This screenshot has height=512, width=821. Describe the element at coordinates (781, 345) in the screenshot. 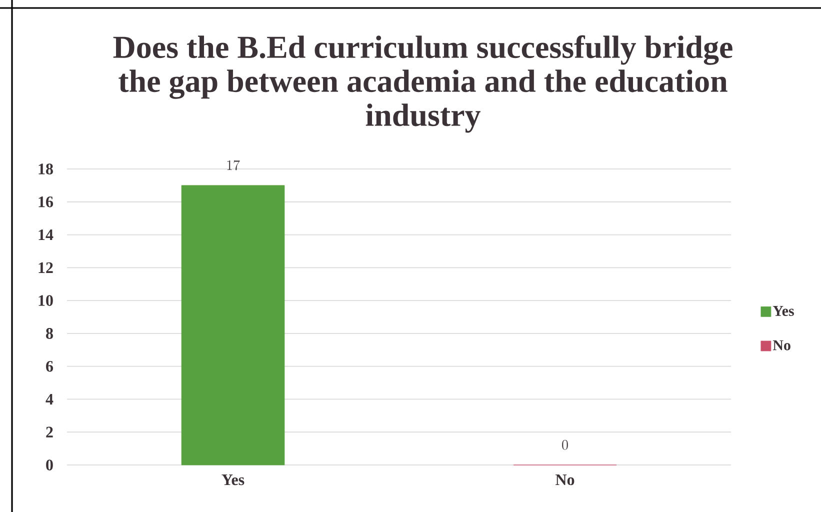

I see `legend-label: No` at that location.